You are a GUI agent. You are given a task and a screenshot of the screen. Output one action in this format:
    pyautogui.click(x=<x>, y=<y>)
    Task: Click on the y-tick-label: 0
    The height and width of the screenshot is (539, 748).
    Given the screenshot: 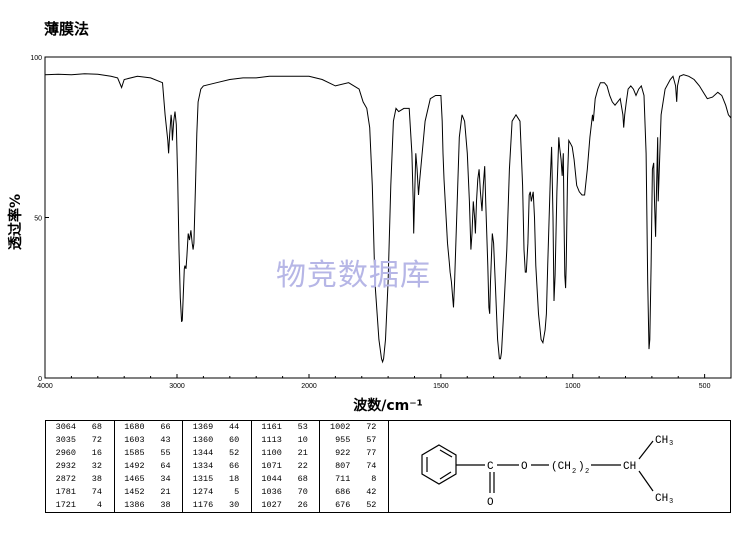 What is the action you would take?
    pyautogui.click(x=40, y=379)
    